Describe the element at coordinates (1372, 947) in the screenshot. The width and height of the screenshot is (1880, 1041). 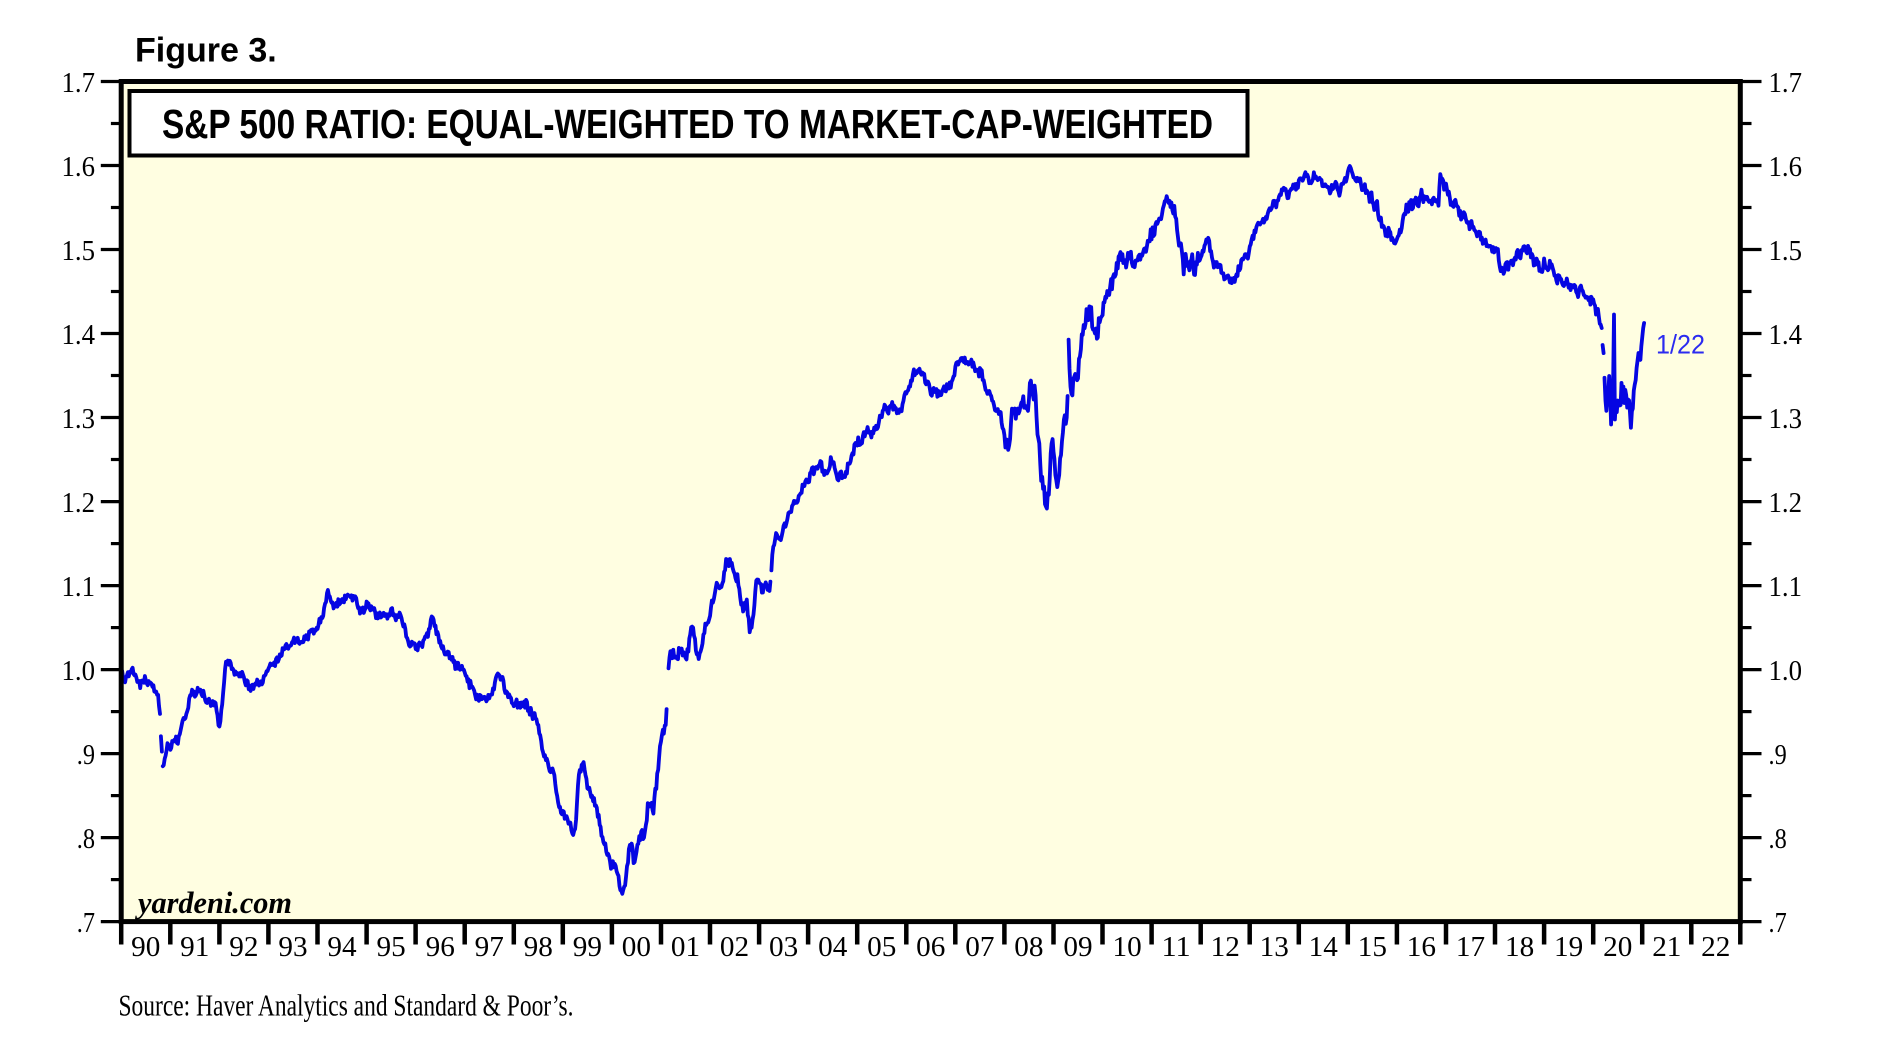
I see `svg-text: 15` at that location.